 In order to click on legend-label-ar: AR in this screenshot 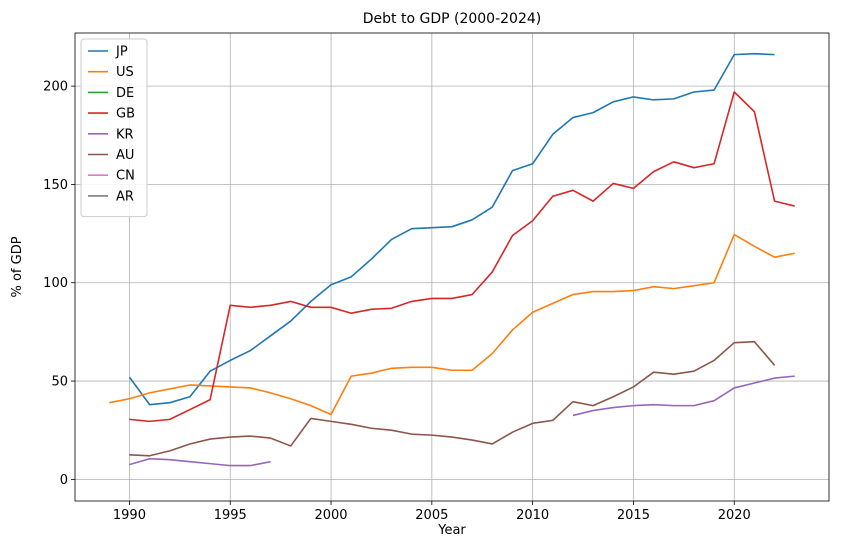, I will do `click(125, 196)`.